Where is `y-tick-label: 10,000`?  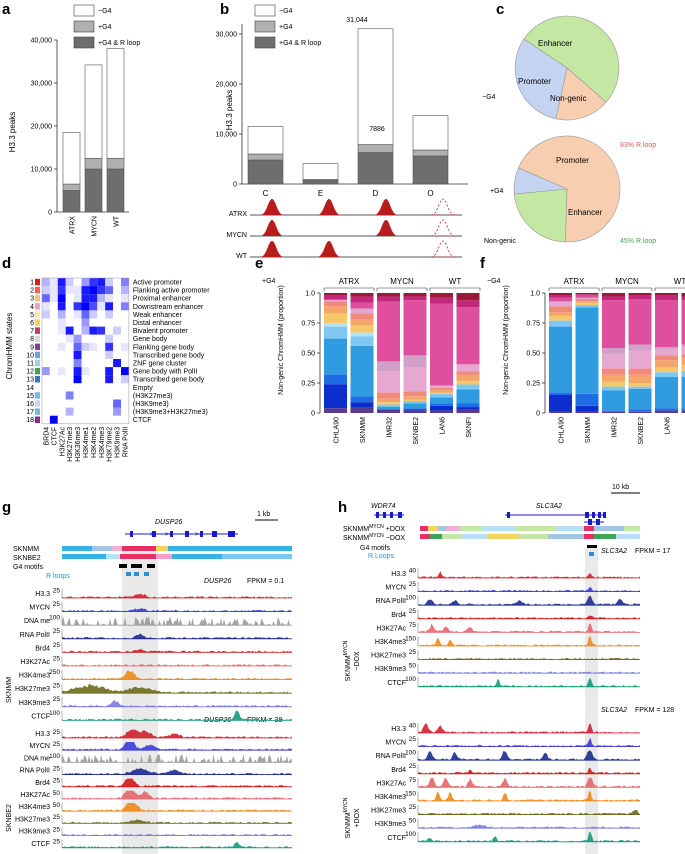 y-tick-label: 10,000 is located at coordinates (227, 135).